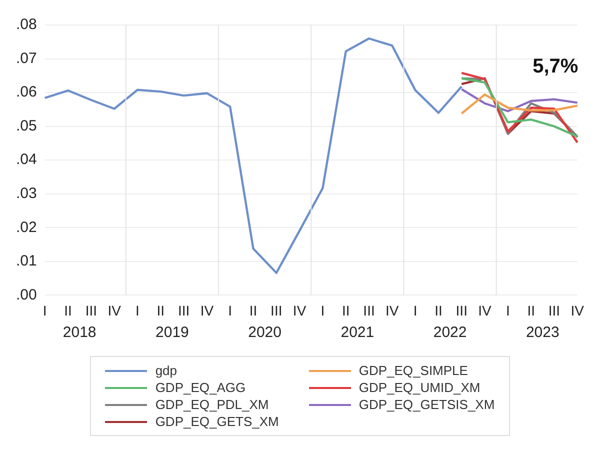 The image size is (600, 459). What do you see at coordinates (543, 332) in the screenshot?
I see `text: 2023` at bounding box center [543, 332].